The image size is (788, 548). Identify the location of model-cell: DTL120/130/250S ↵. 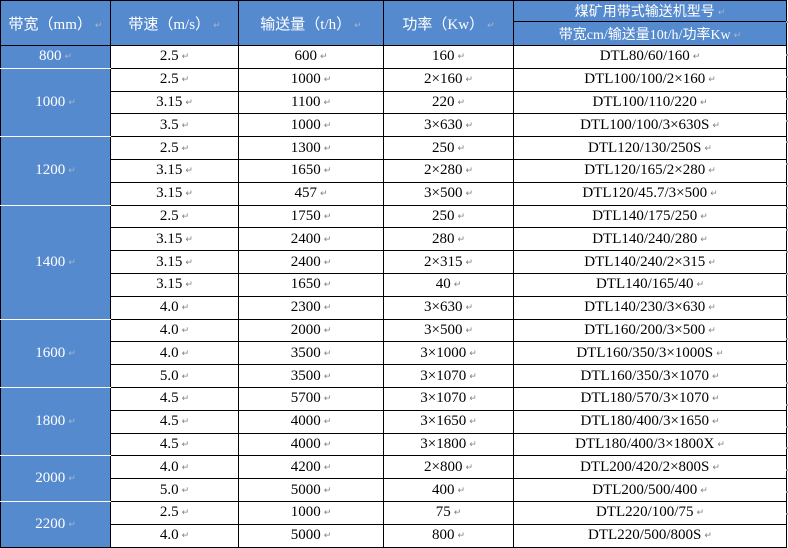
(650, 148).